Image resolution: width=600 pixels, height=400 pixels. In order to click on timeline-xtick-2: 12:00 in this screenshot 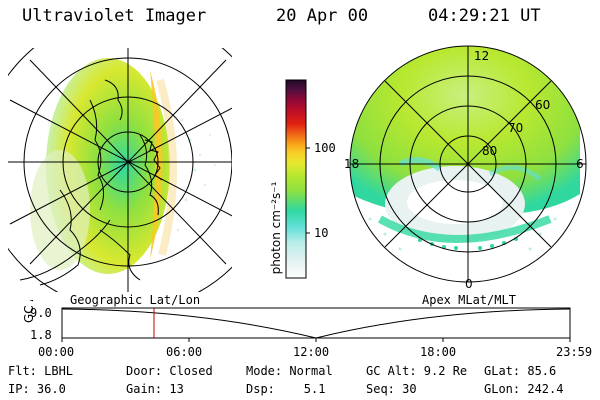, I will do `click(311, 352)`.